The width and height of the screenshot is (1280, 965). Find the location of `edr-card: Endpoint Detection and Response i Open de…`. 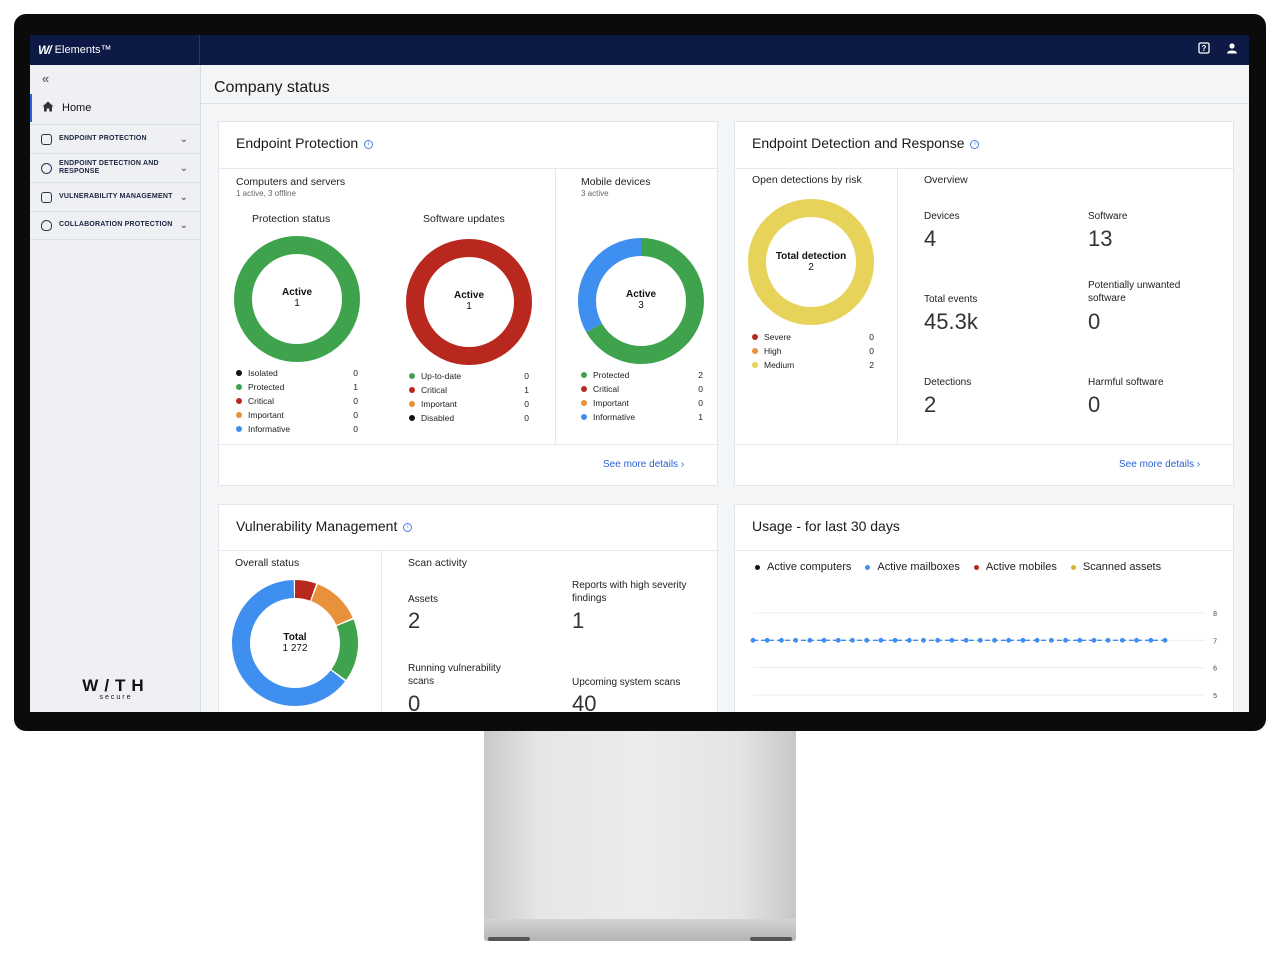

edr-card: Endpoint Detection and Response i Open de… is located at coordinates (984, 303).